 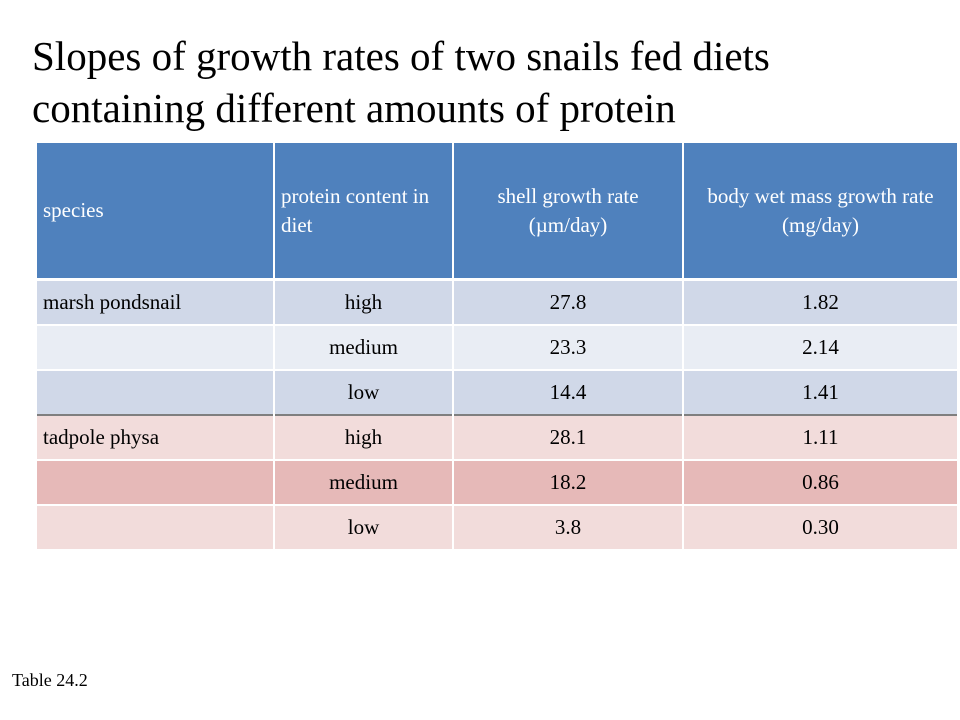 What do you see at coordinates (820, 437) in the screenshot?
I see `mass-rate-cell: 1.11` at bounding box center [820, 437].